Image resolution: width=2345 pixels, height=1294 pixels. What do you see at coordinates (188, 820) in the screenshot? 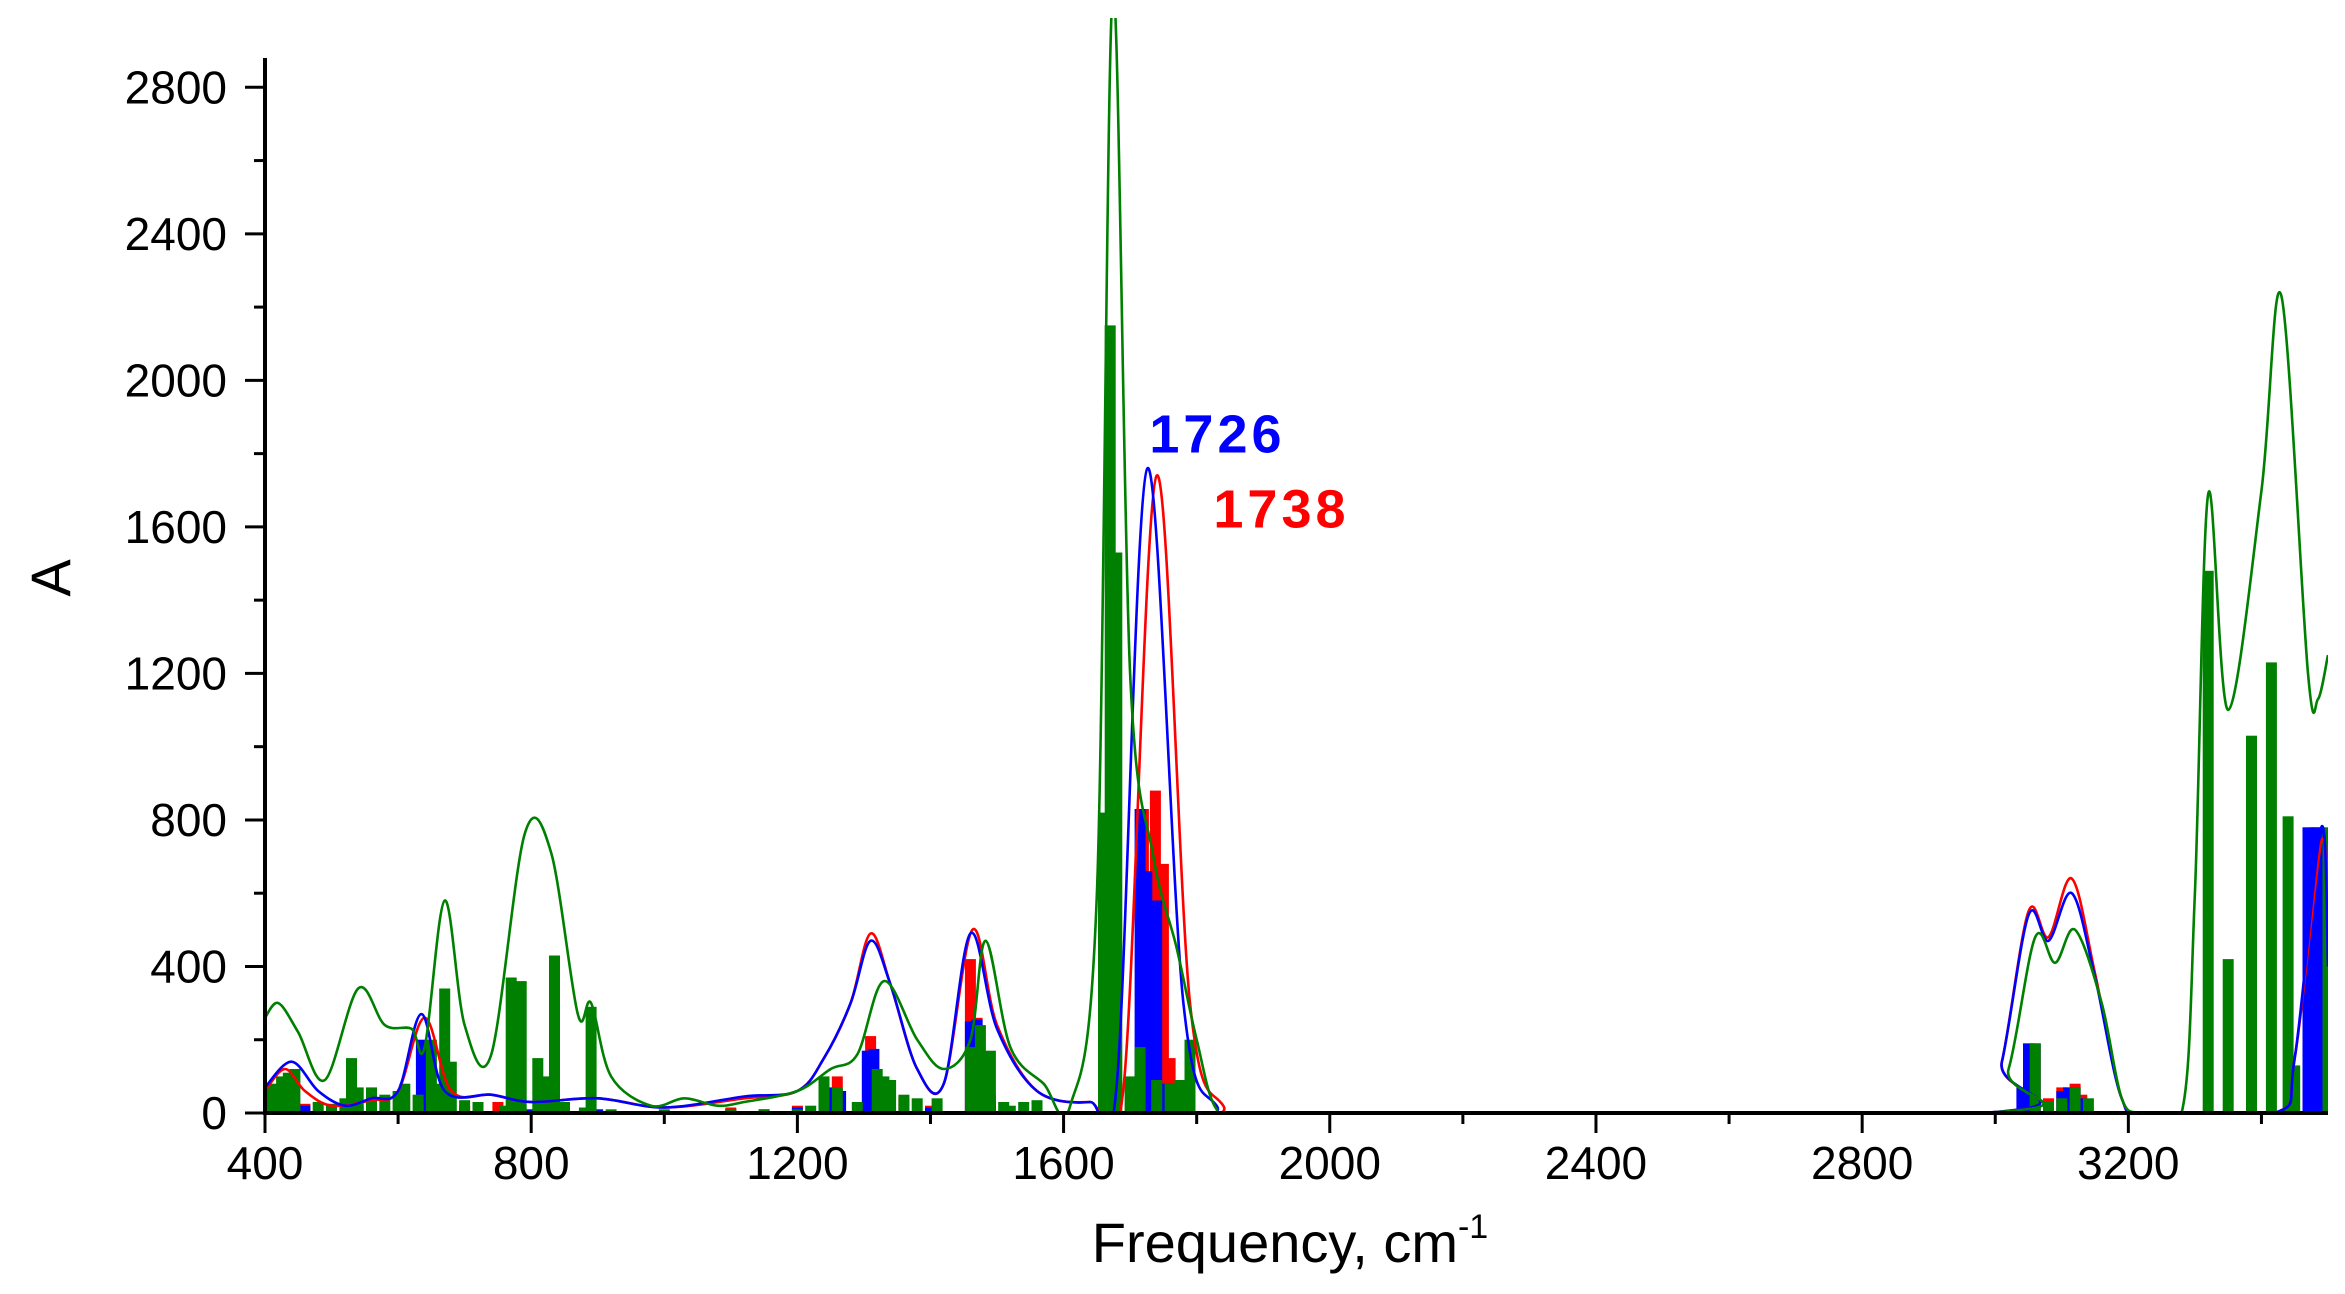
I see `y-tick-label: 800` at bounding box center [188, 820].